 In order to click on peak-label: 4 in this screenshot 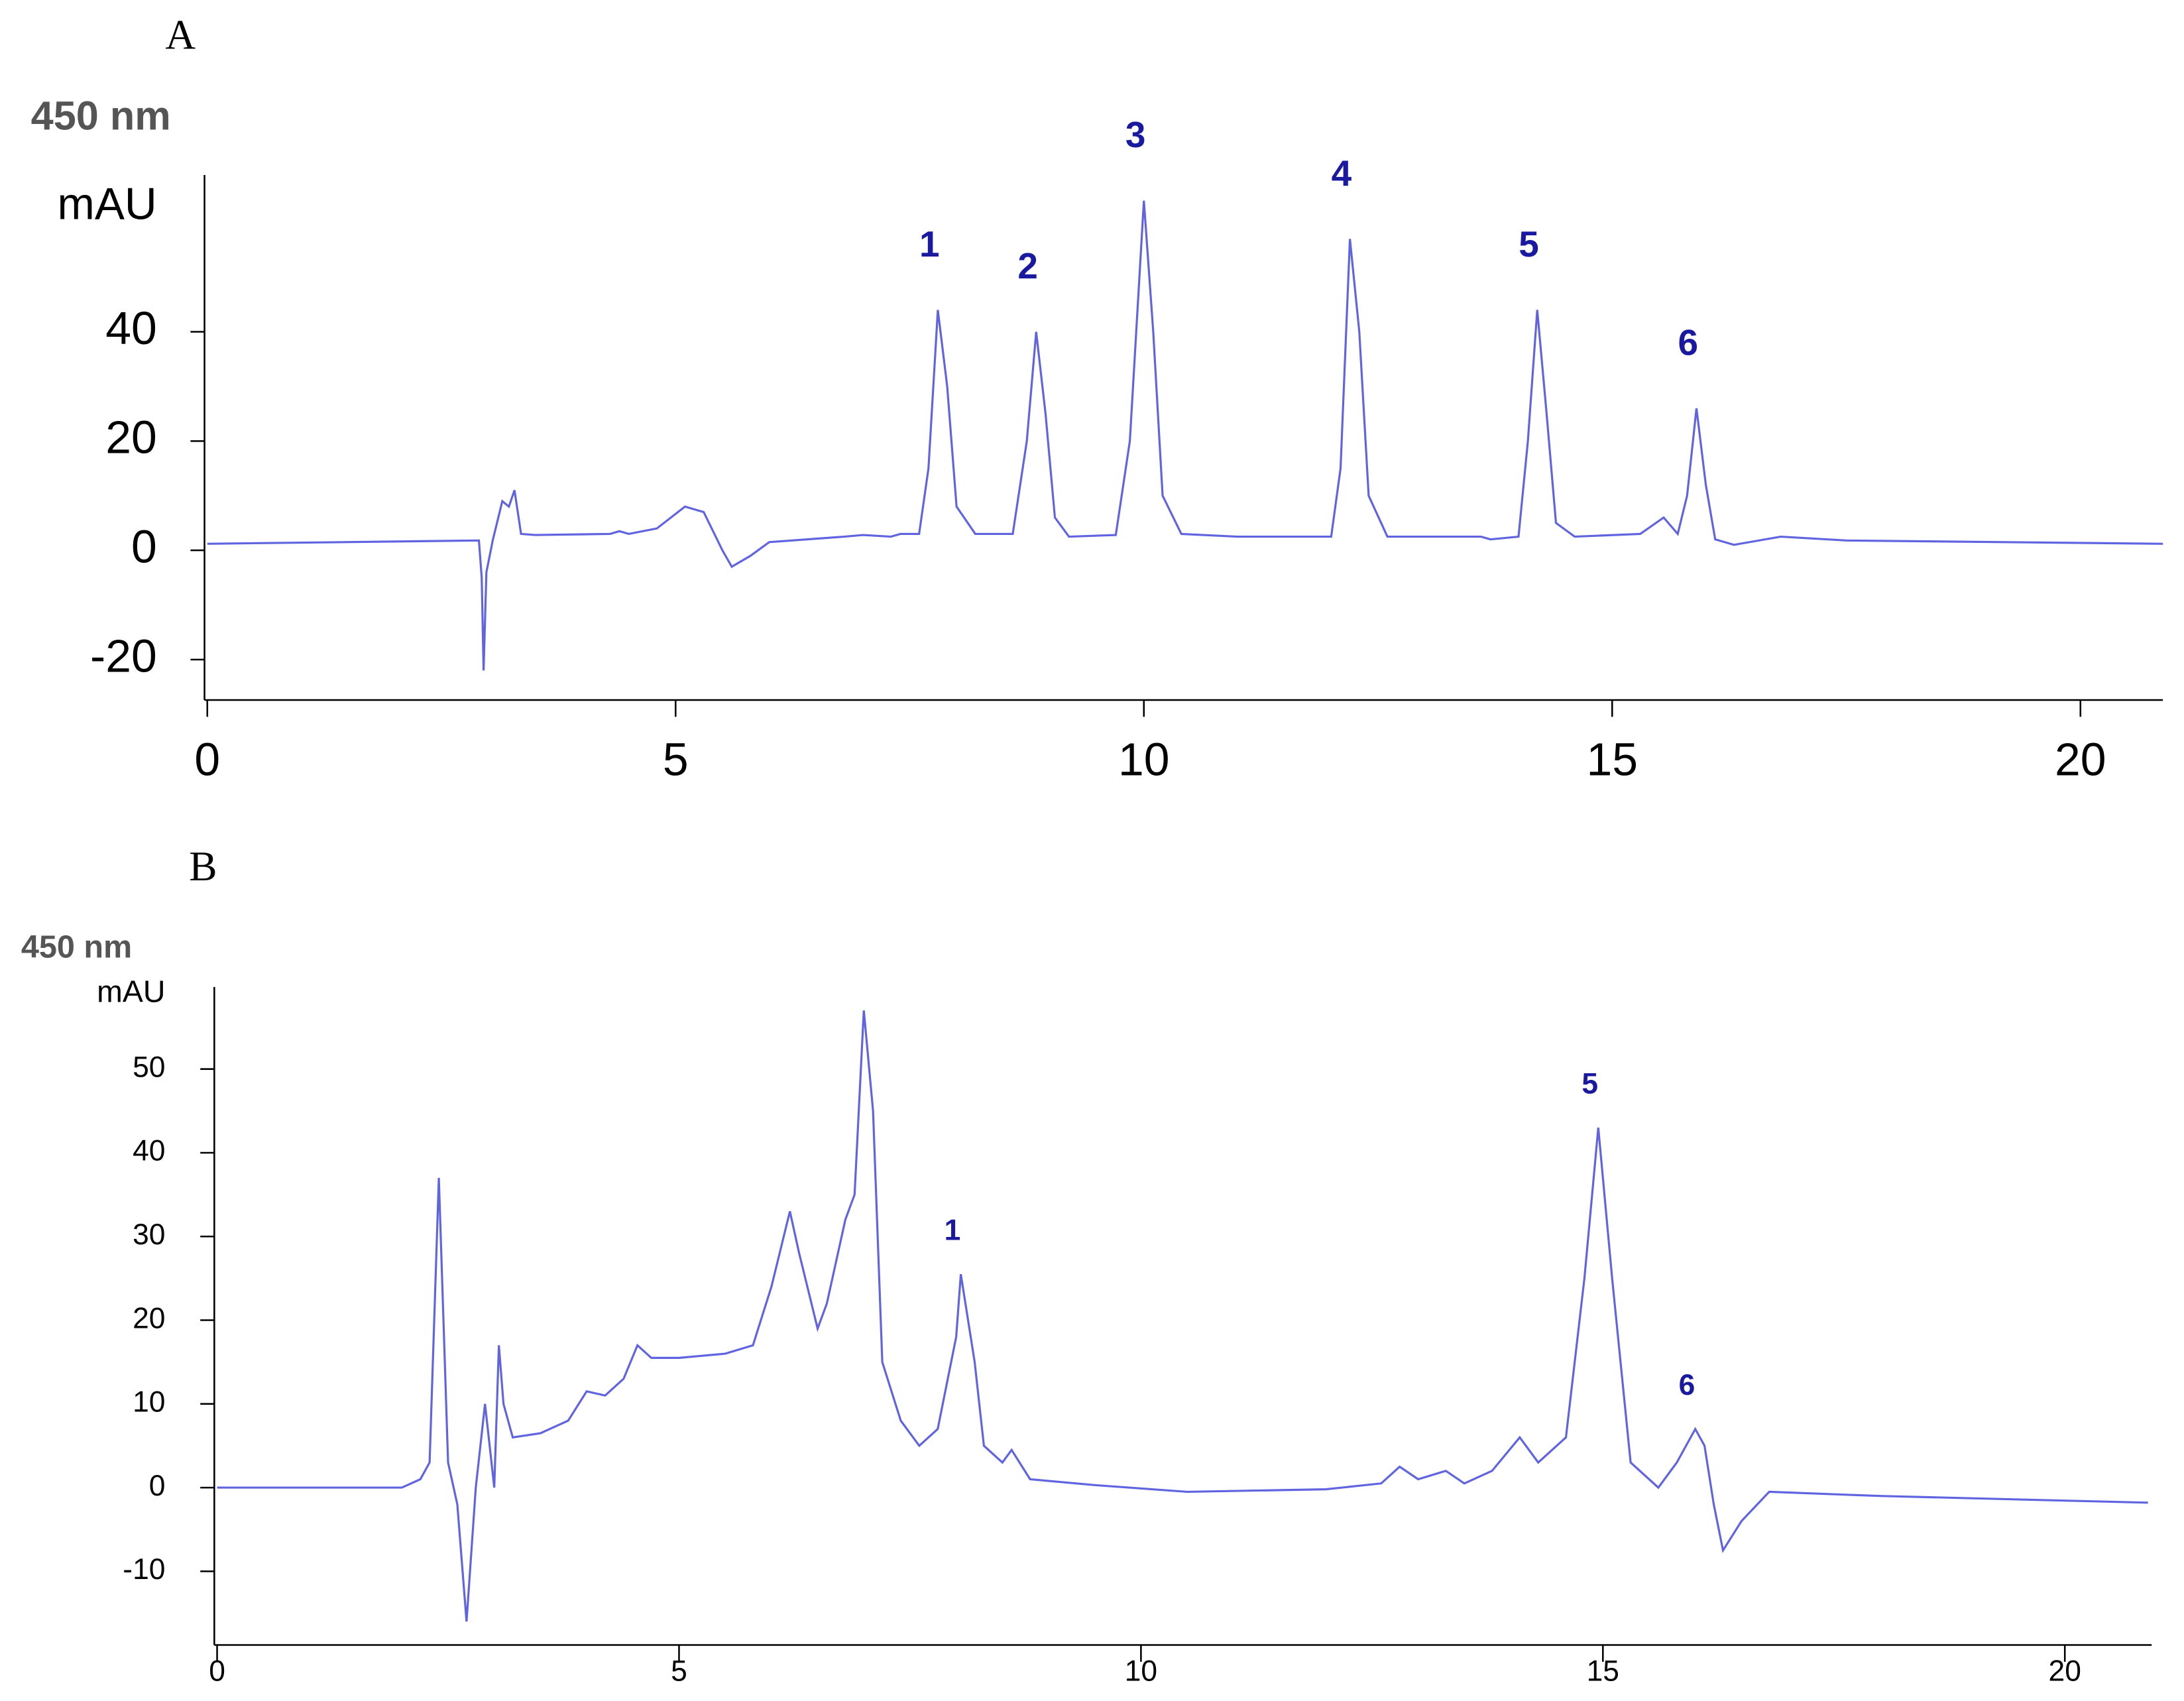, I will do `click(1342, 173)`.